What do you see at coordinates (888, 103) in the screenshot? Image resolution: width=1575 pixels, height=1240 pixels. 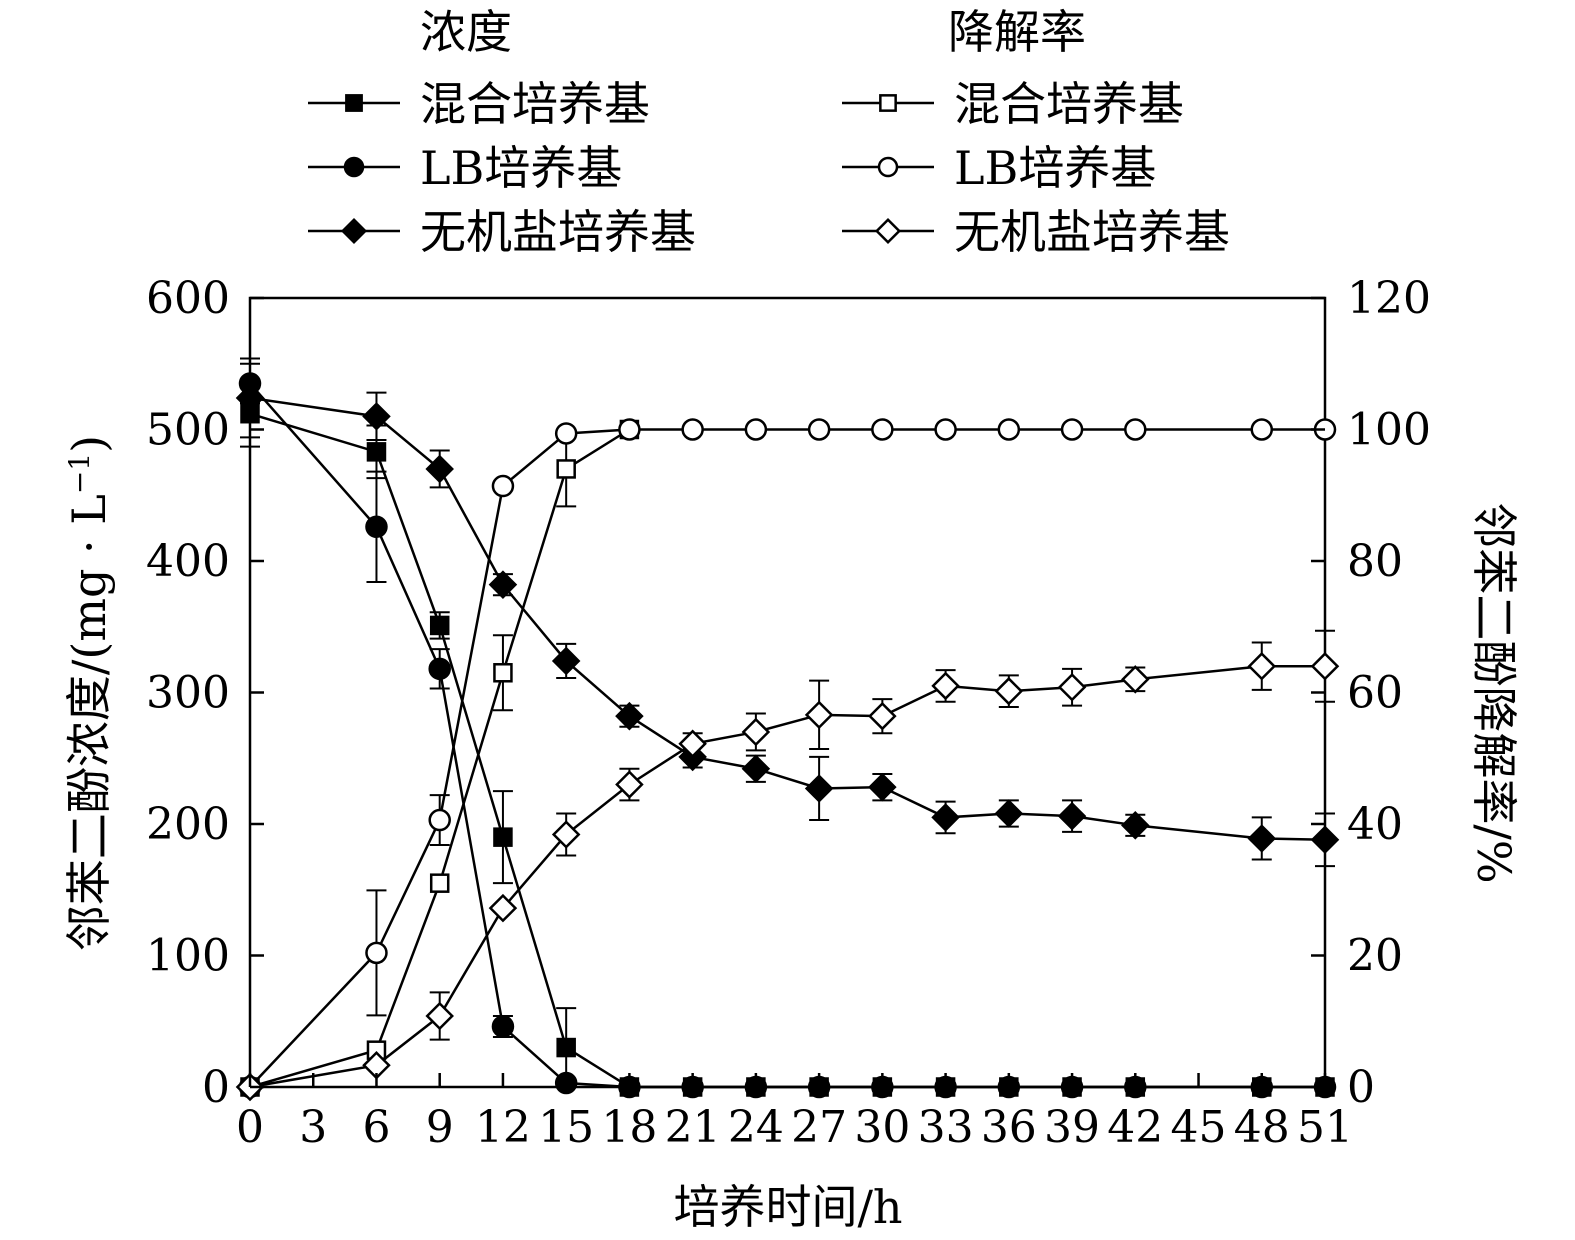 I see `legend-marker-deg_mixed` at bounding box center [888, 103].